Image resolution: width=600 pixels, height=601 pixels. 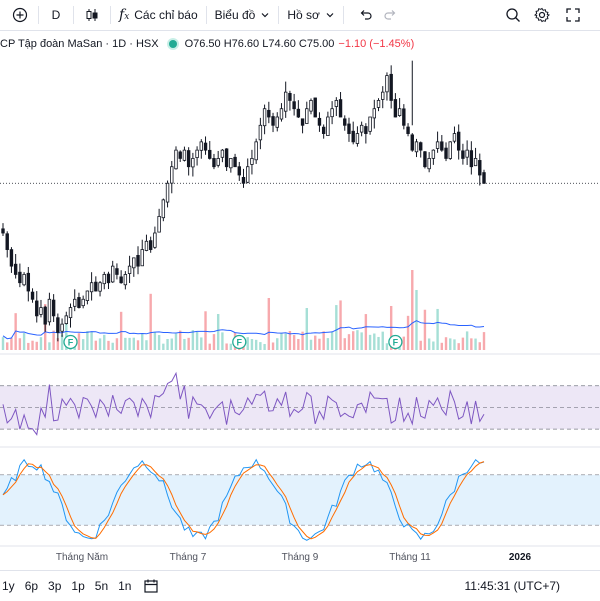 What do you see at coordinates (20, 15) in the screenshot?
I see `add-symbol-button` at bounding box center [20, 15].